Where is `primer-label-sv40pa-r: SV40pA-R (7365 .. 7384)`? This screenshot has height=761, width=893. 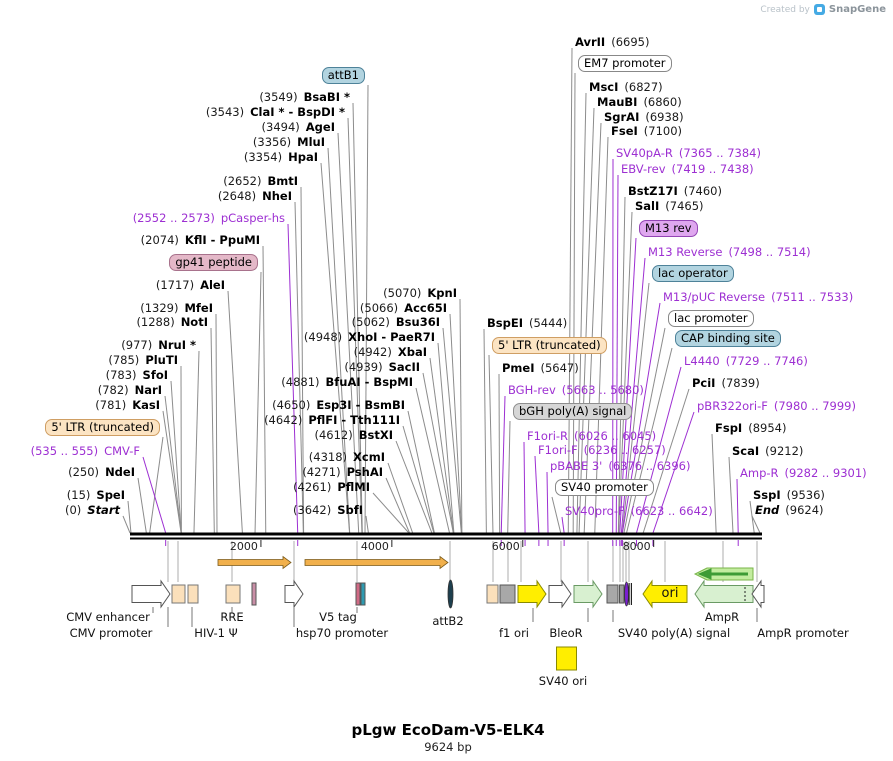 primer-label-sv40pa-r: SV40pA-R (7365 .. 7384) is located at coordinates (688, 153).